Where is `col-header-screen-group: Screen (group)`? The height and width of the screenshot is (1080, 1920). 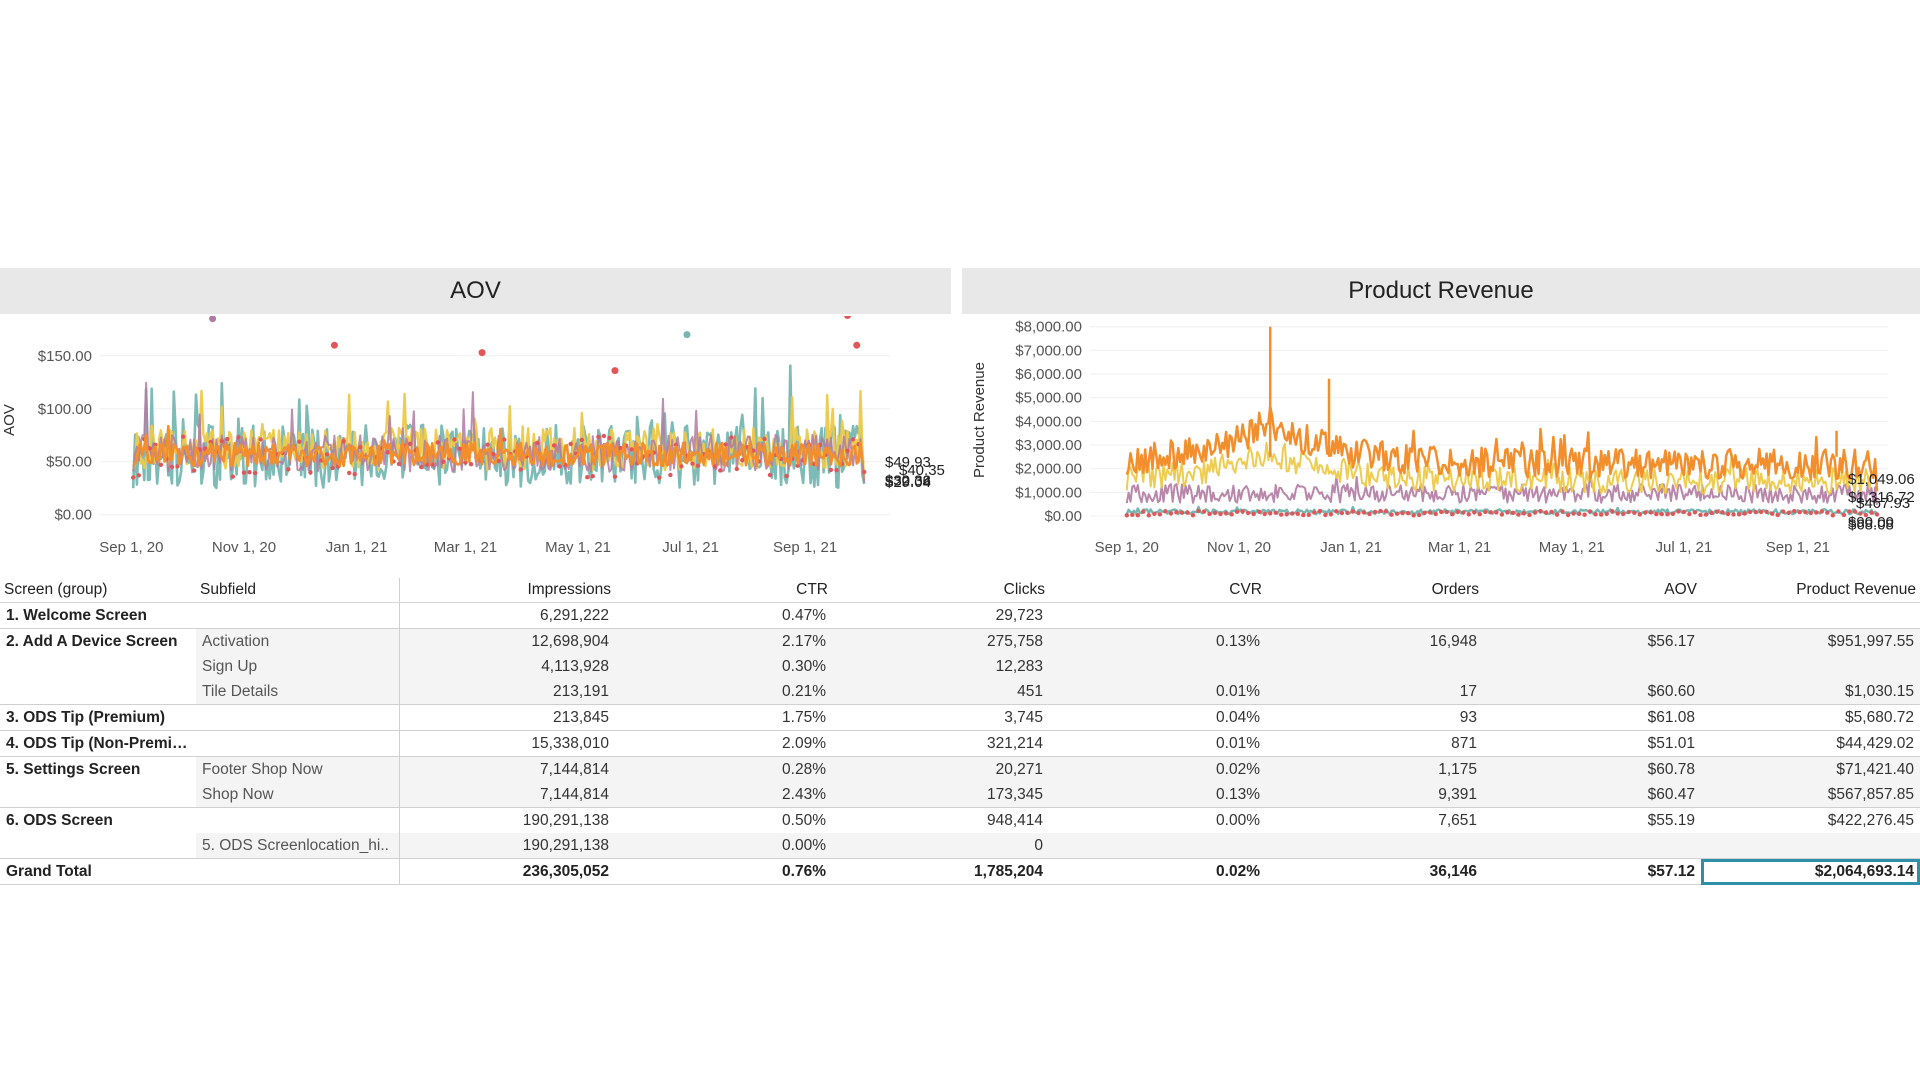
col-header-screen-group: Screen (group) is located at coordinates (98, 590).